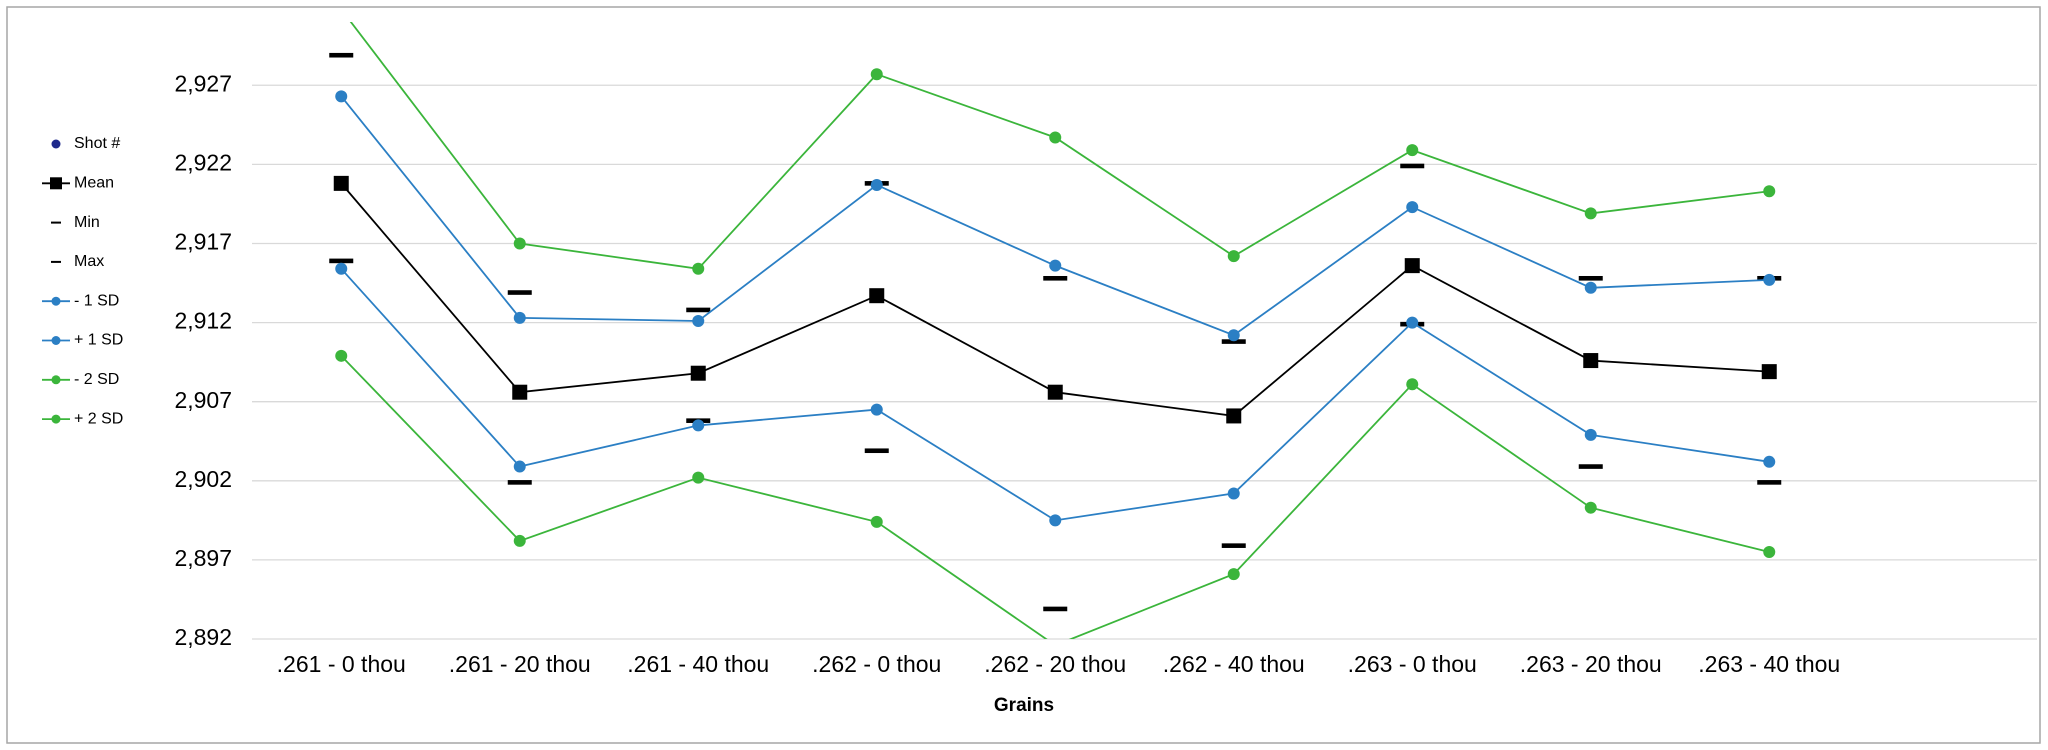 This screenshot has height=750, width=2048. What do you see at coordinates (96, 379) in the screenshot?
I see `legend-label: - 2 SD` at bounding box center [96, 379].